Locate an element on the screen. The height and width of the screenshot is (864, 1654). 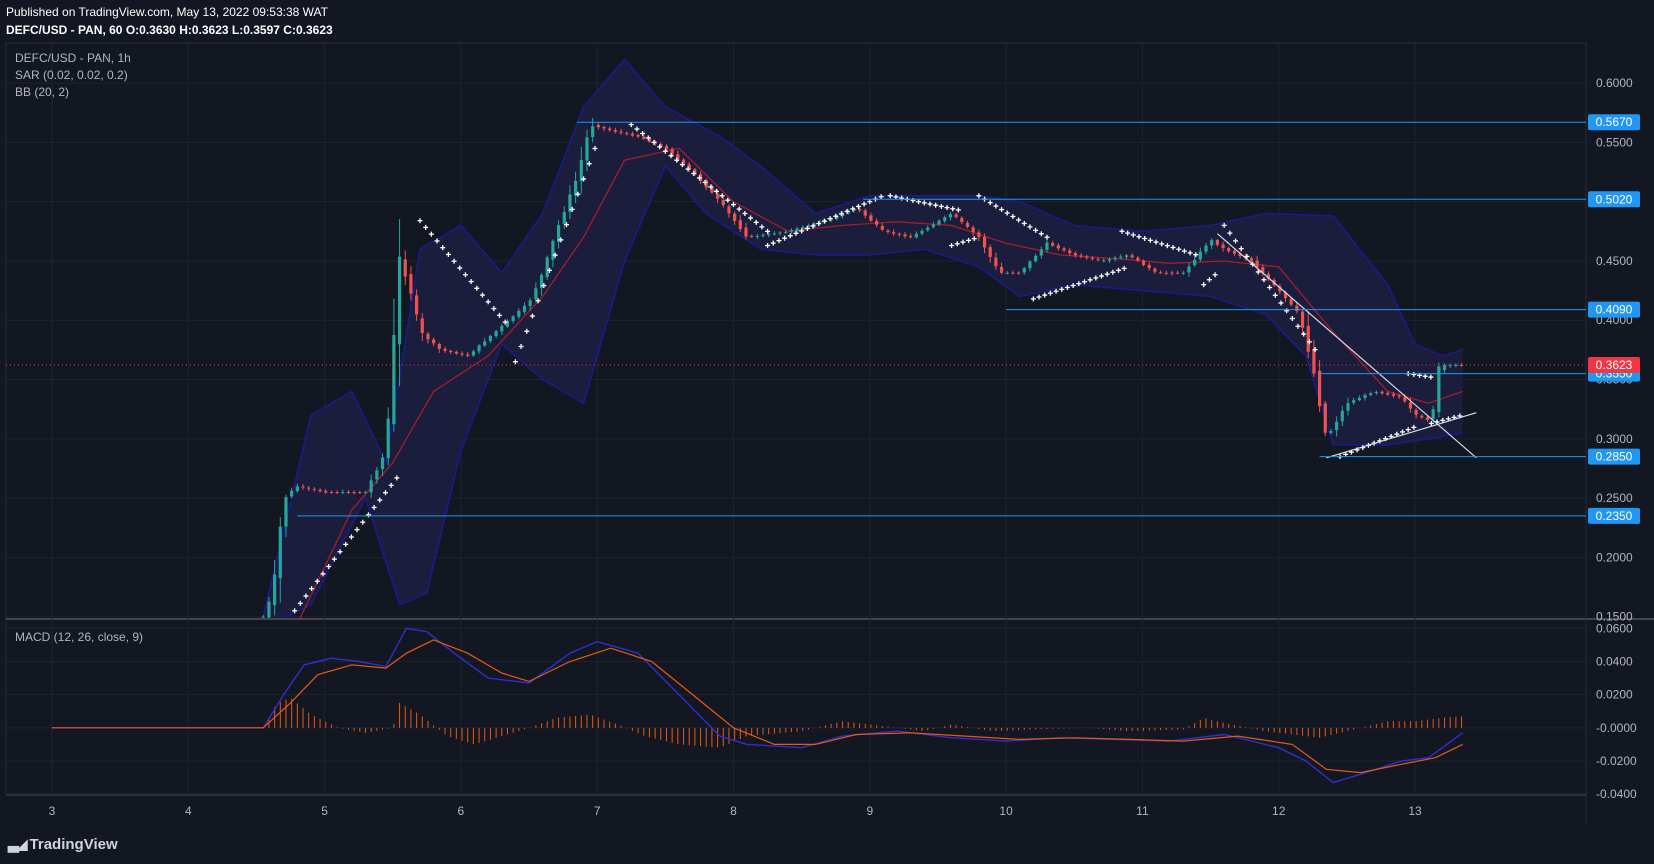
brand-footer: ▃◢ TradingView is located at coordinates (63, 844).